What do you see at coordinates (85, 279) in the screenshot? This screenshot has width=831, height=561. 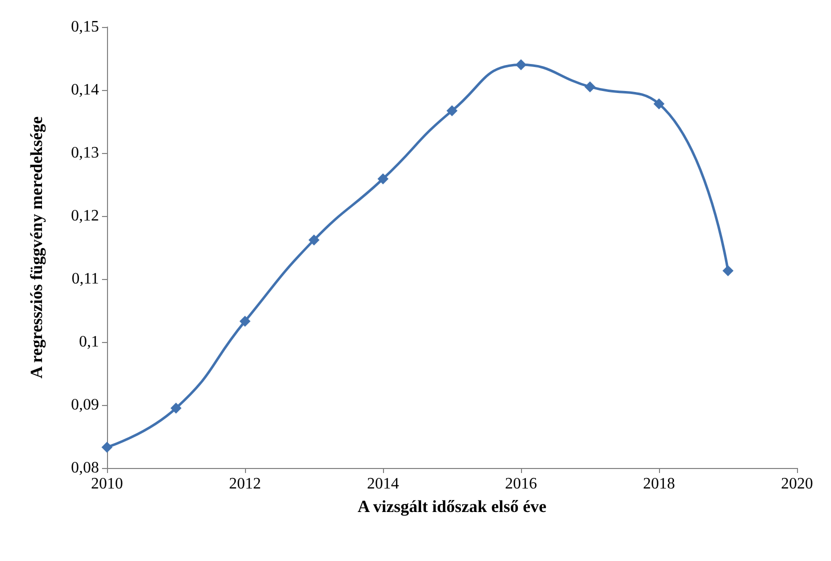 I see `y-tick-label: 0,11` at bounding box center [85, 279].